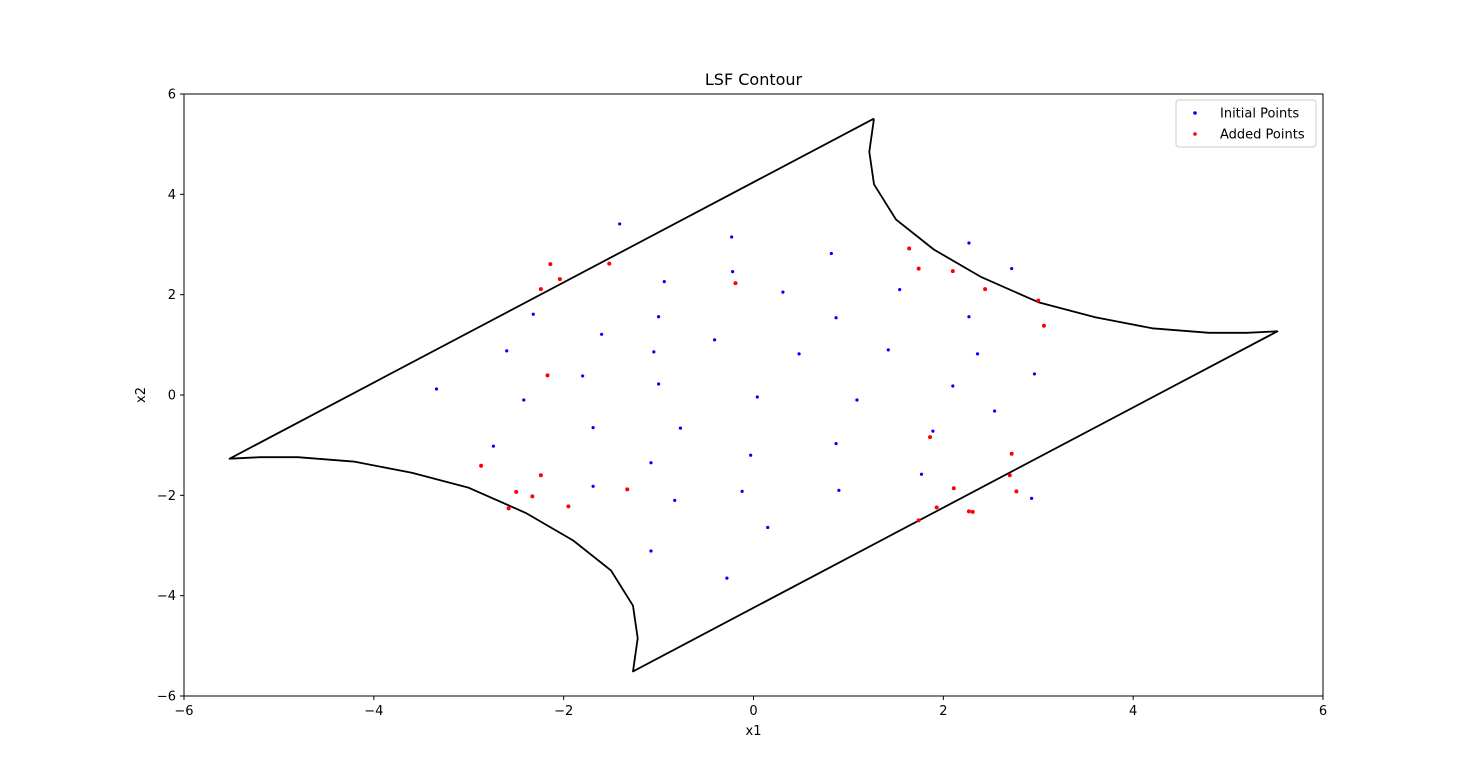  I want to click on x-tick-label: 4, so click(1133, 711).